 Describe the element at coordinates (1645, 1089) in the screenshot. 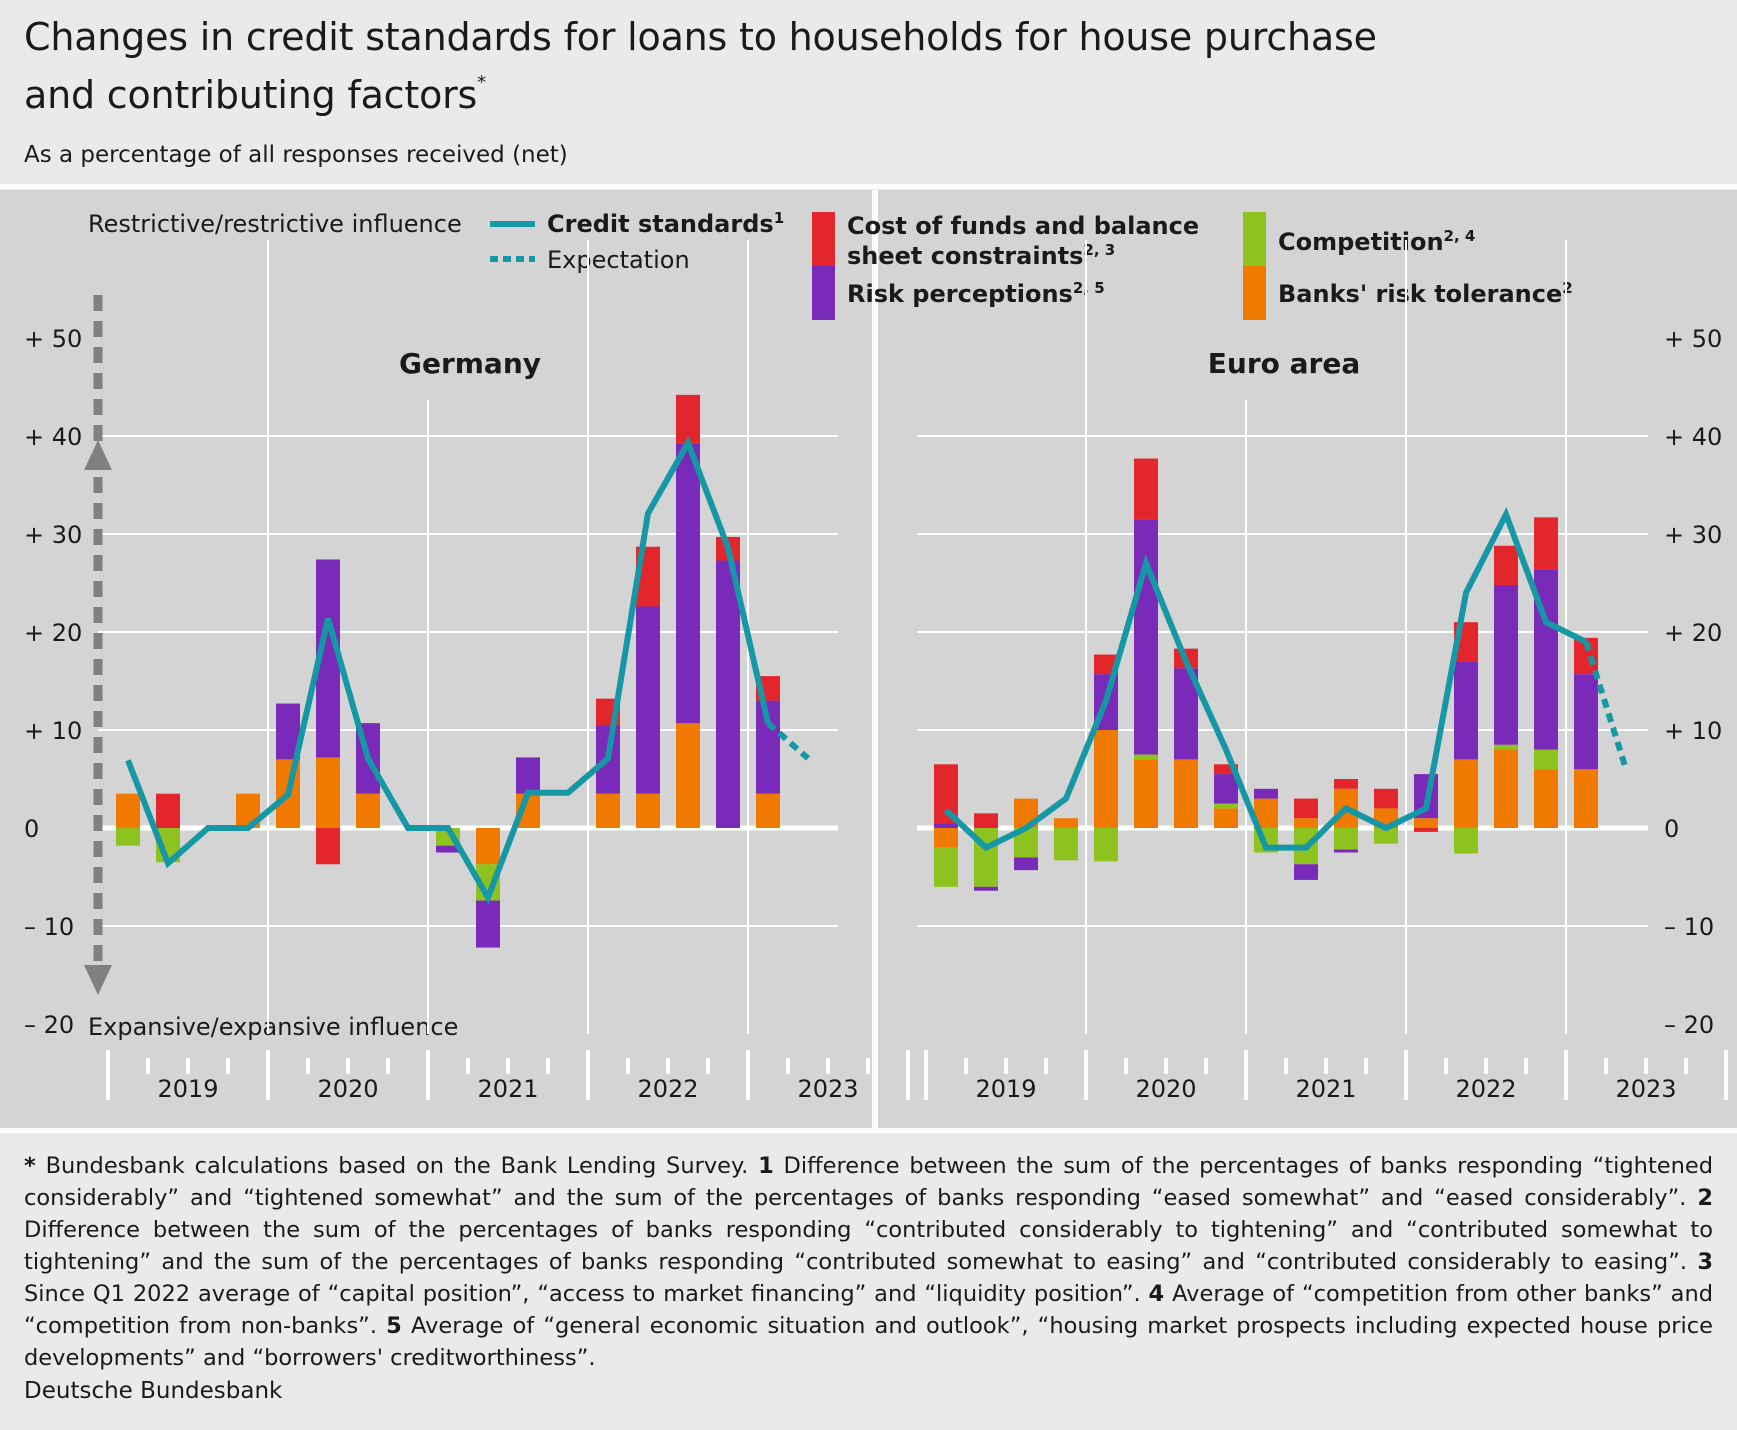

I see `x-year-label-euro: 2023` at that location.